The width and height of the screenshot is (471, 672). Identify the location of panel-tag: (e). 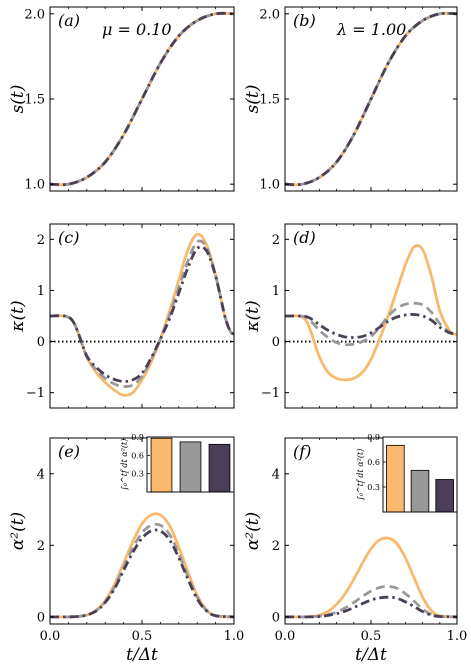
(69, 451).